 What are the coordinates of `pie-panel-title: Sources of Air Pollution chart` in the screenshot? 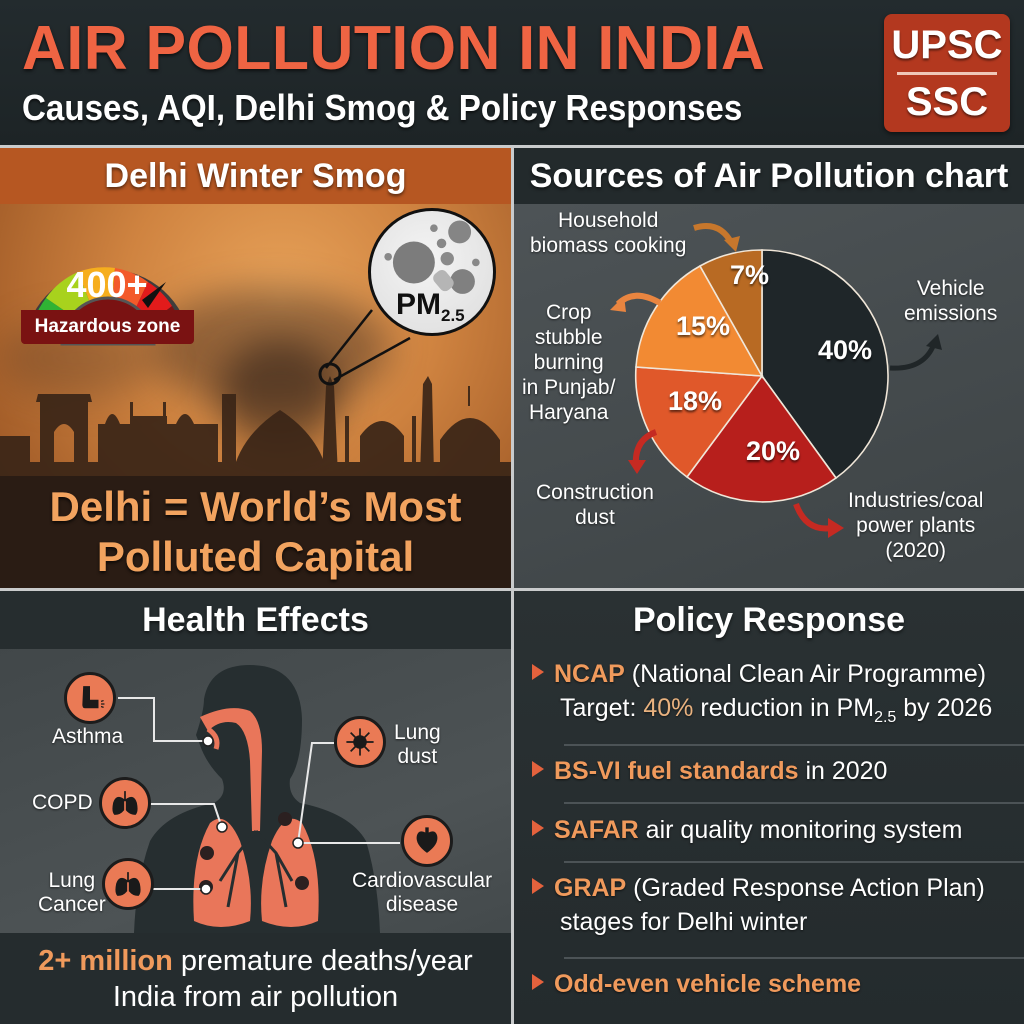 It's located at (769, 176).